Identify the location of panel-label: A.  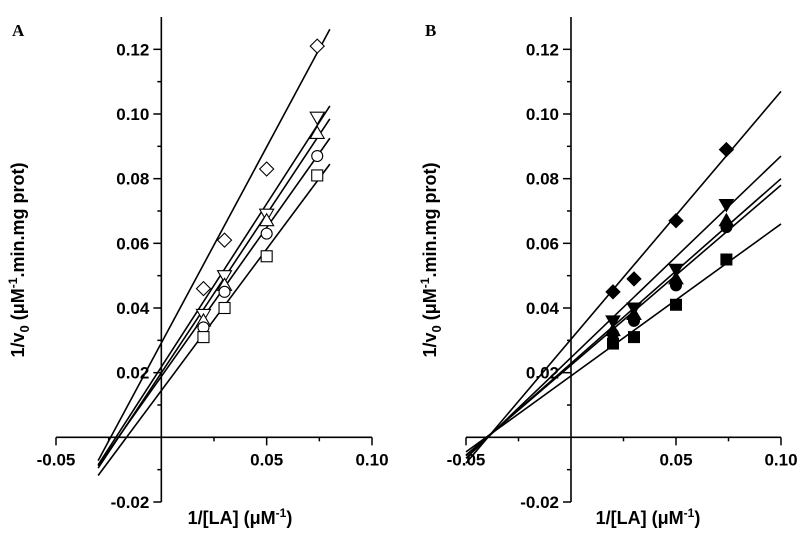
(18, 30).